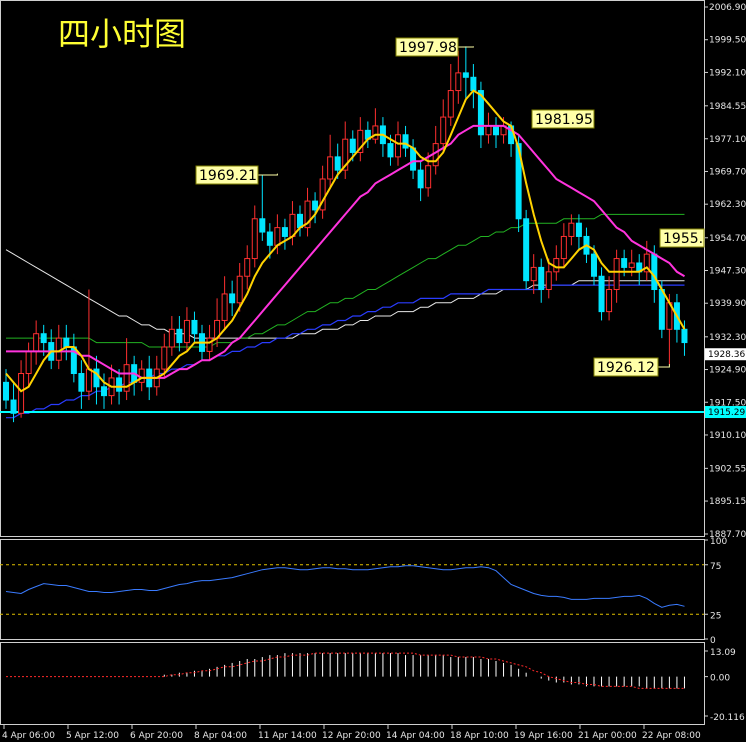 This screenshot has height=742, width=746. Describe the element at coordinates (727, 272) in the screenshot. I see `price-tick-label: 1947.30` at that location.